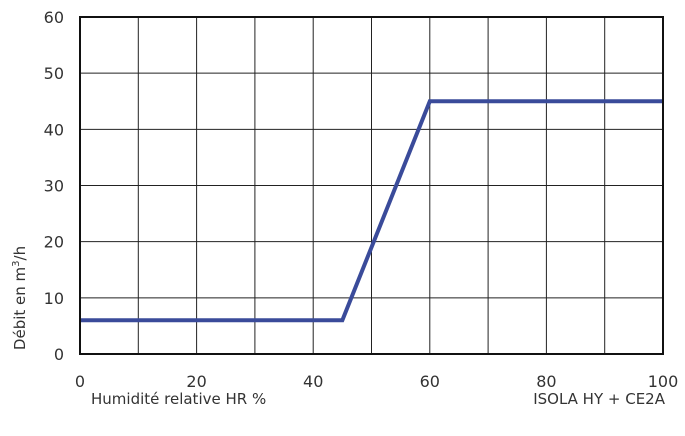 This screenshot has width=685, height=436. Describe the element at coordinates (54, 17) in the screenshot. I see `y-tick-label: 60` at that location.